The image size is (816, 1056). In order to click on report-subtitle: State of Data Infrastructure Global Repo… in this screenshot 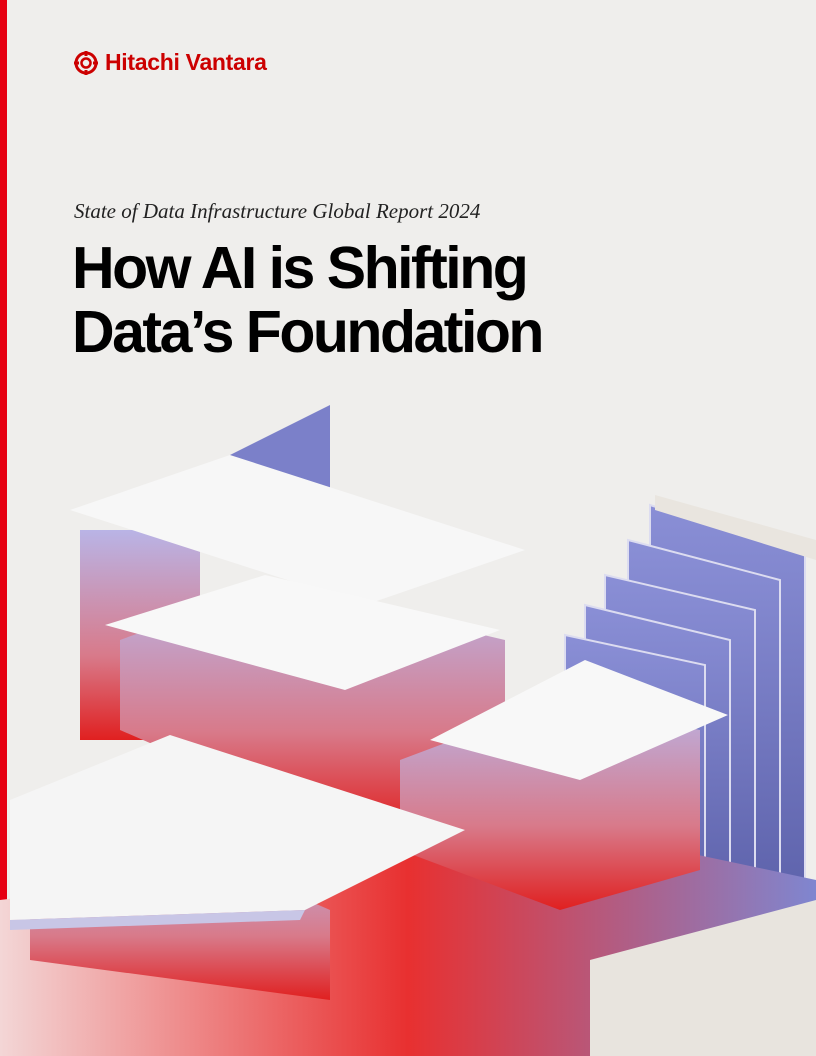, I will do `click(277, 211)`.